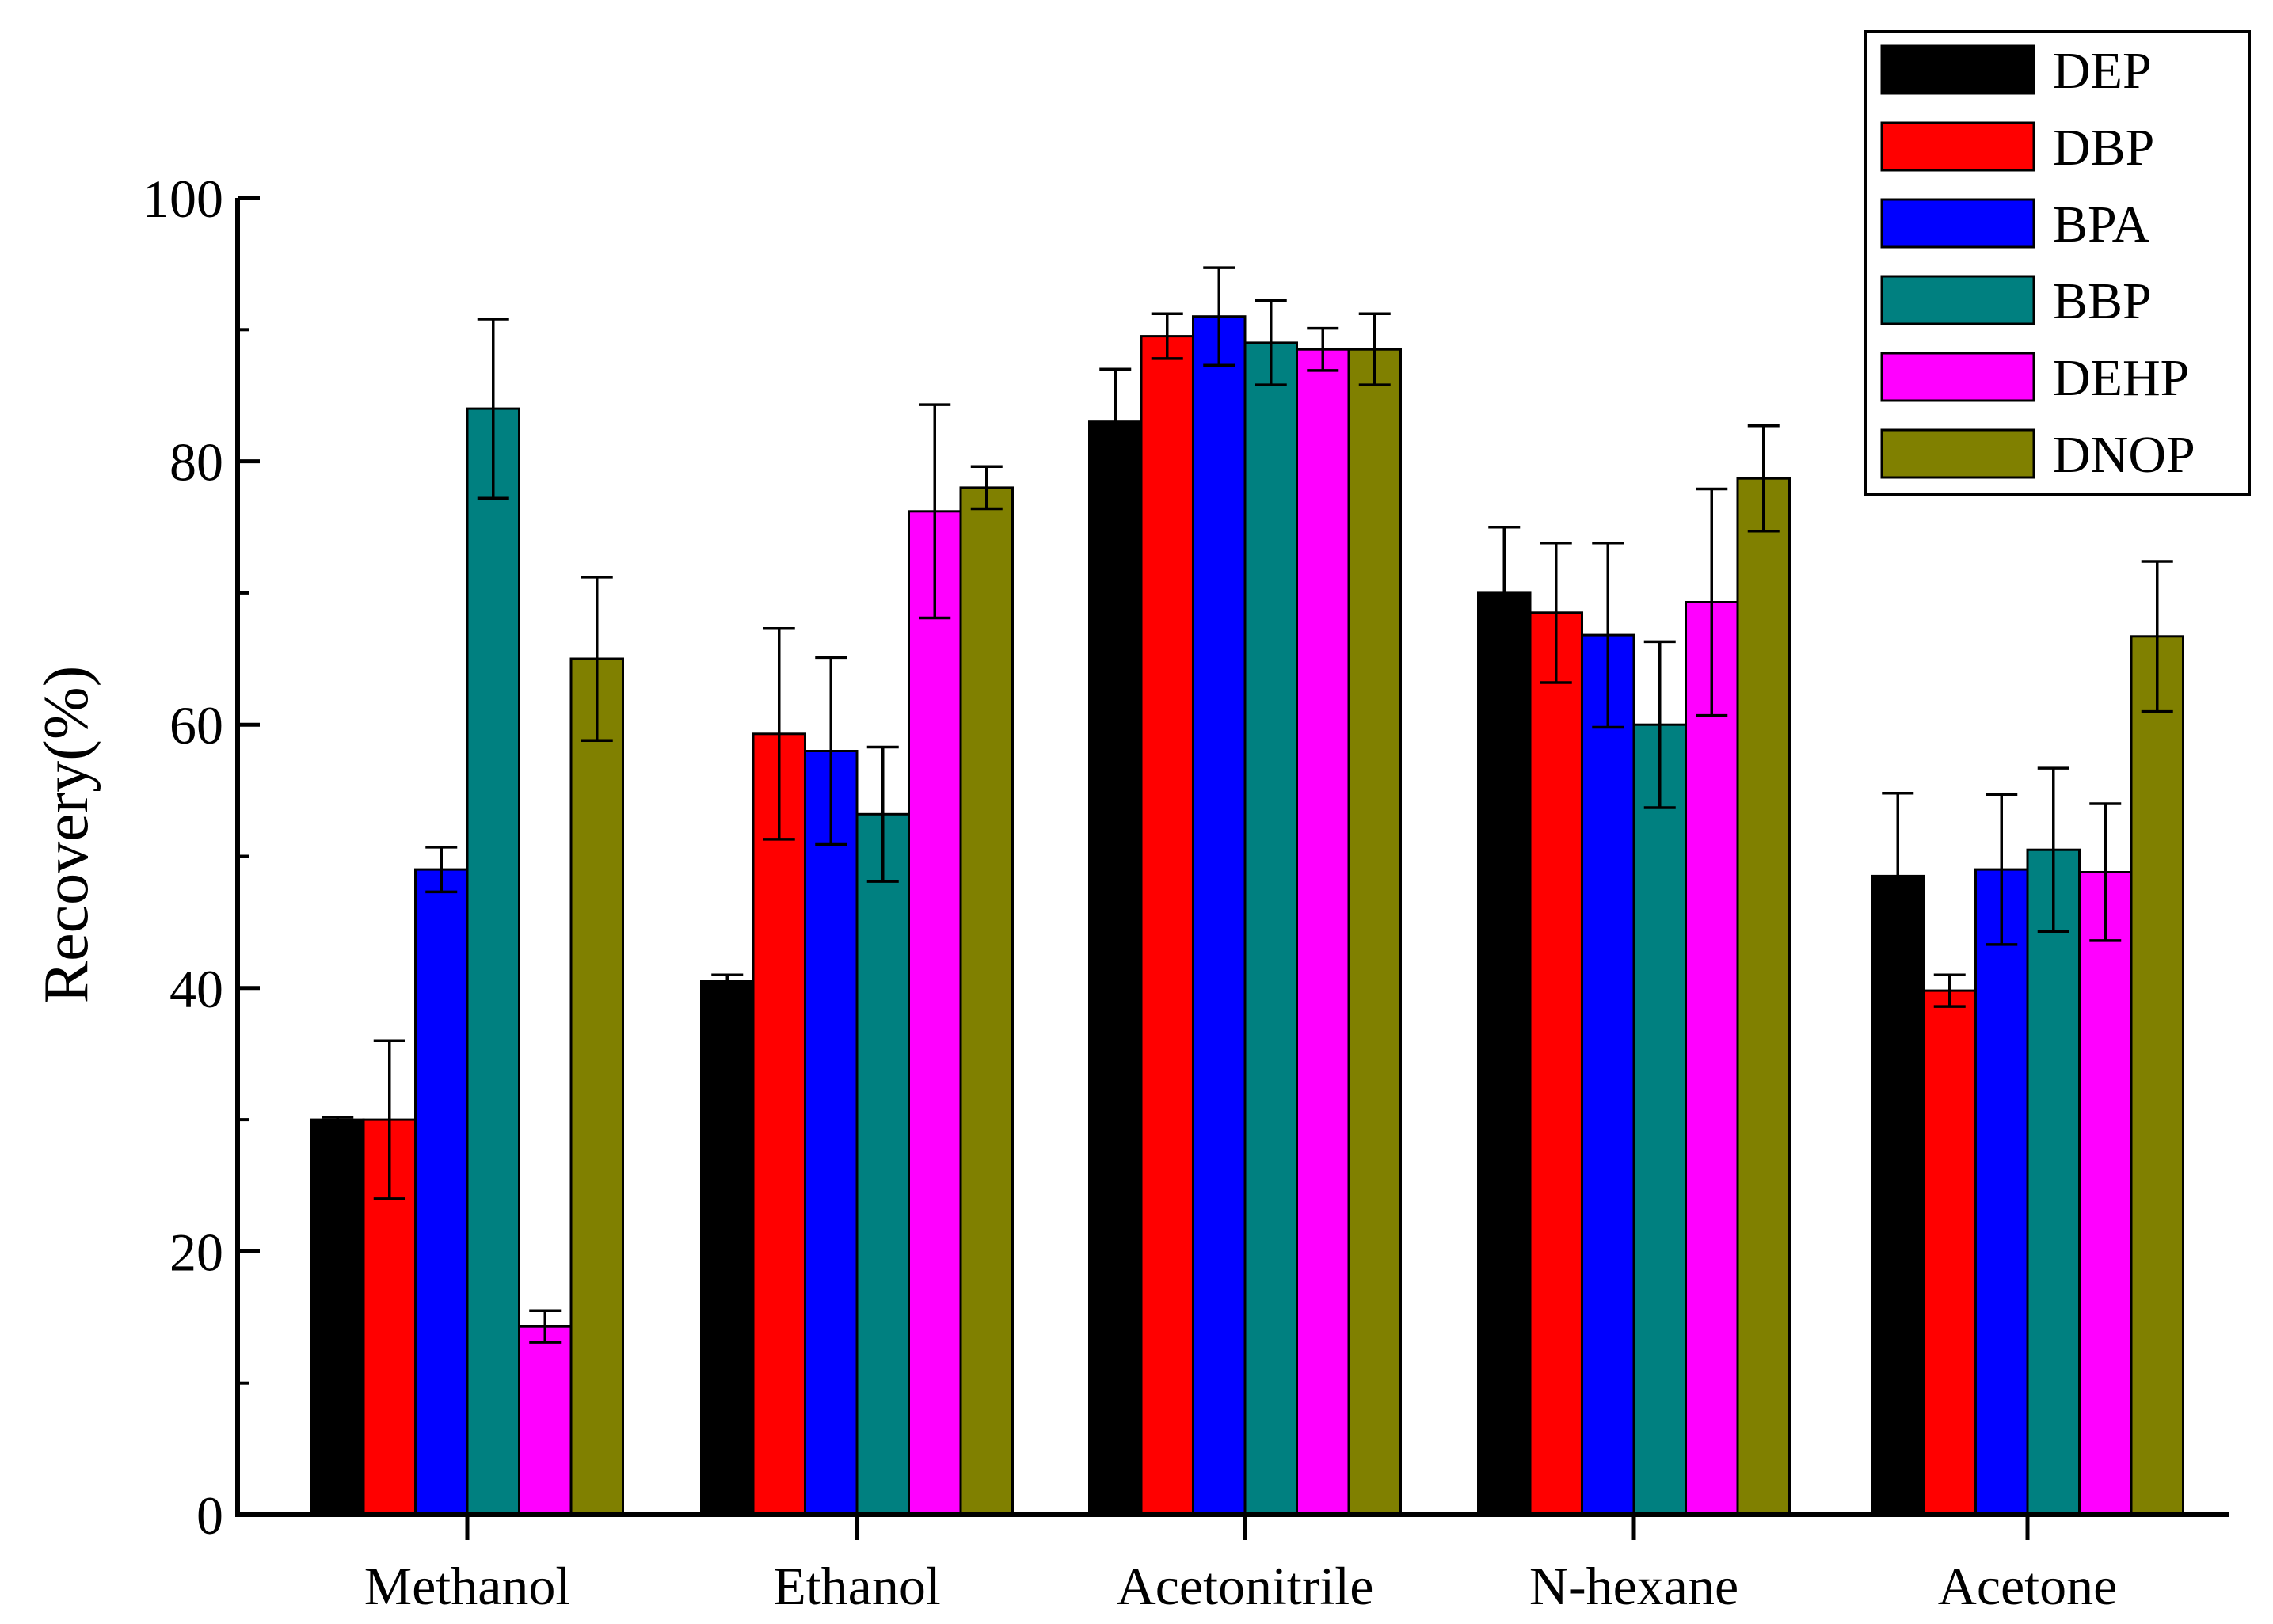  What do you see at coordinates (882, 1164) in the screenshot?
I see `bar-bbp-ethanol` at bounding box center [882, 1164].